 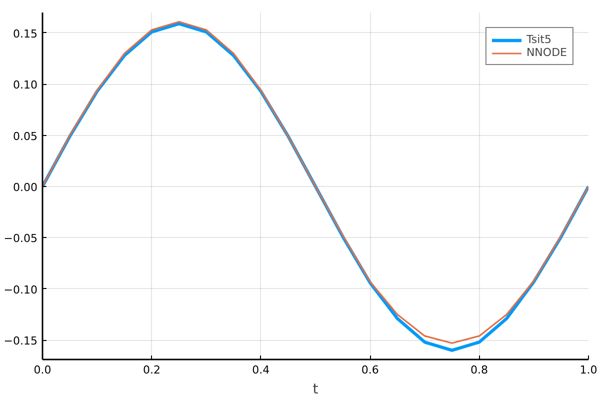 I want to click on legend-label: NNODE, so click(x=546, y=52).